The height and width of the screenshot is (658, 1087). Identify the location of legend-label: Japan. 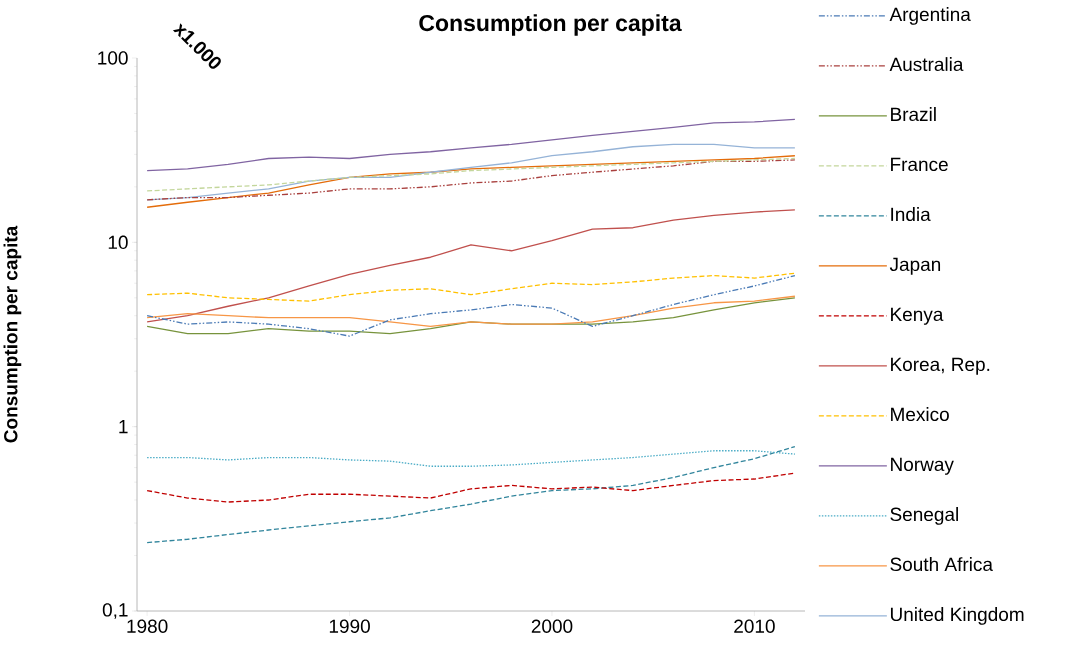
(915, 266).